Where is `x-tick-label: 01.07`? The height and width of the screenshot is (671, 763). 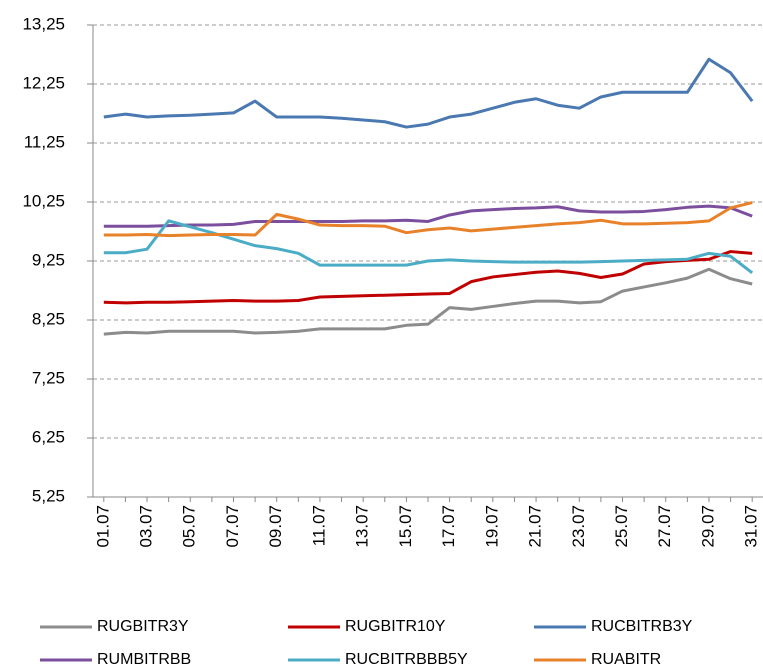 x-tick-label: 01.07 is located at coordinates (102, 526).